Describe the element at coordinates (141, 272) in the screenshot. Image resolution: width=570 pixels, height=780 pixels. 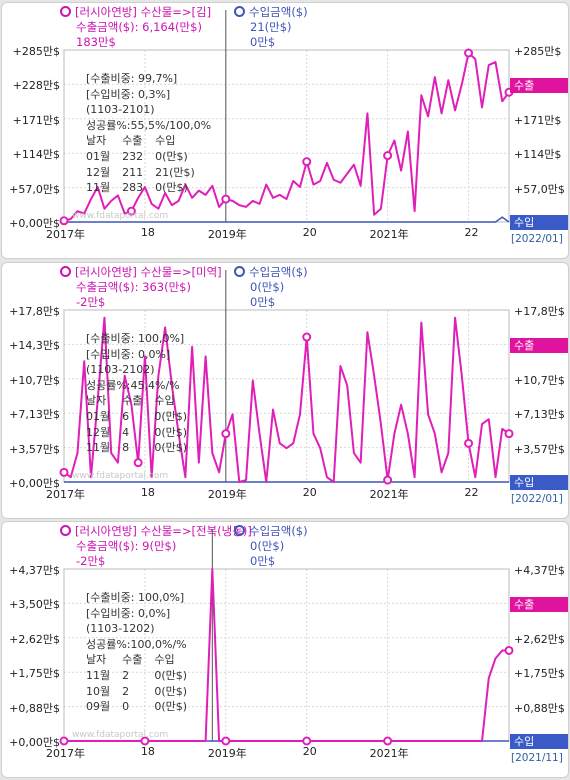
I see `legend-export: [러시아연방] 수산물=>[미역]` at that location.